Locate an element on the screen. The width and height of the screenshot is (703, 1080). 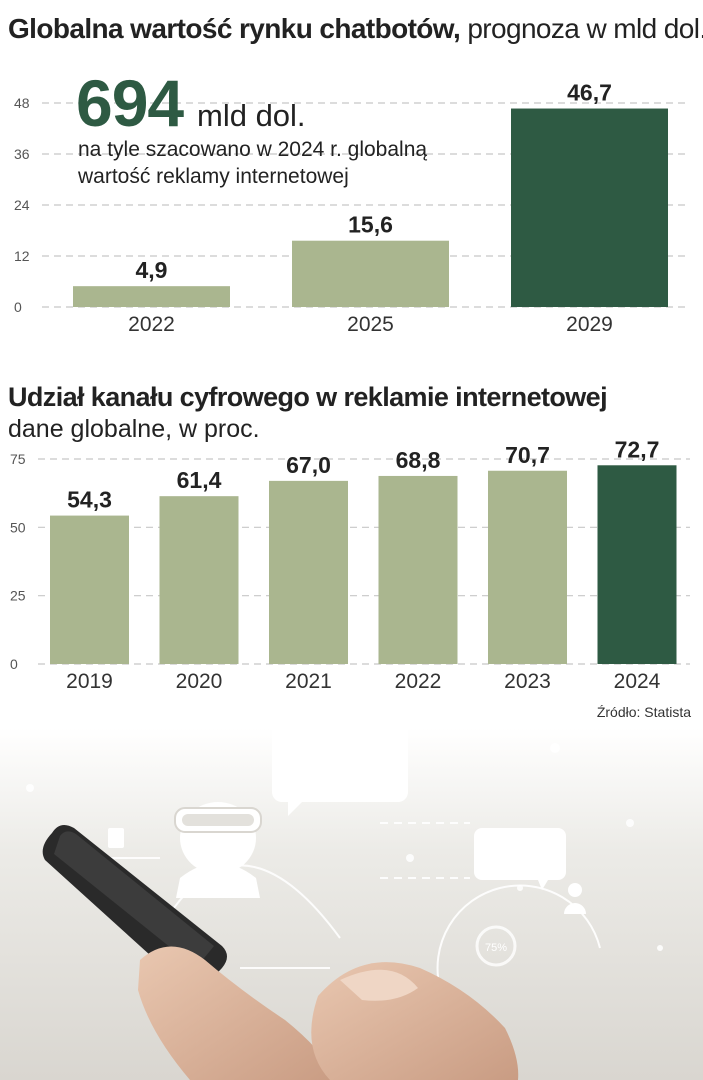
progress-ring-label: 75% is located at coordinates (496, 948).